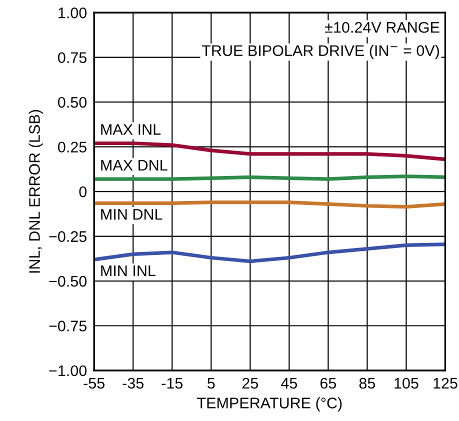  I want to click on series-label: MAX INL, so click(131, 129).